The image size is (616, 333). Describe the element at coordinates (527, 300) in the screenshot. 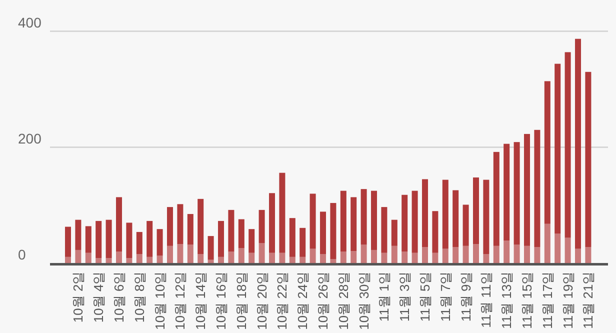

I see `x-tick-label: 11월 15일` at that location.